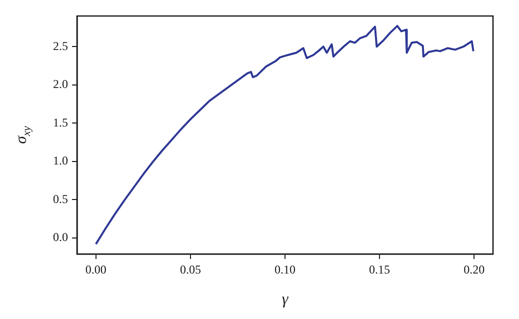 The image size is (519, 319). Describe the element at coordinates (379, 269) in the screenshot. I see `x-tick-label: 0.15` at that location.